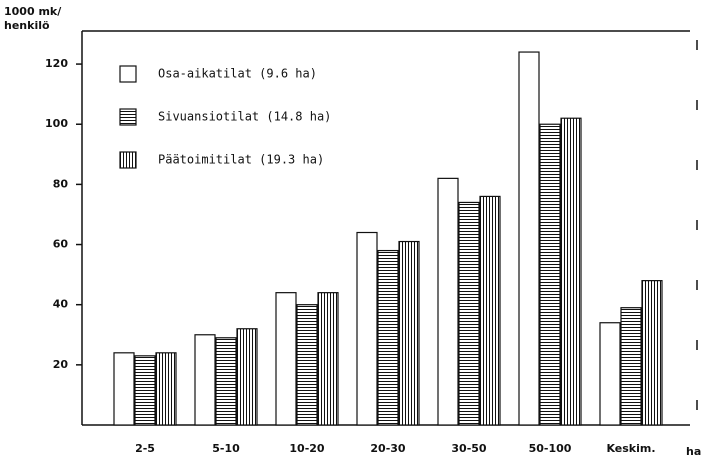 Image resolution: width=702 pixels, height=462 pixels. Describe the element at coordinates (56, 123) in the screenshot. I see `y-tick-label: 100` at that location.